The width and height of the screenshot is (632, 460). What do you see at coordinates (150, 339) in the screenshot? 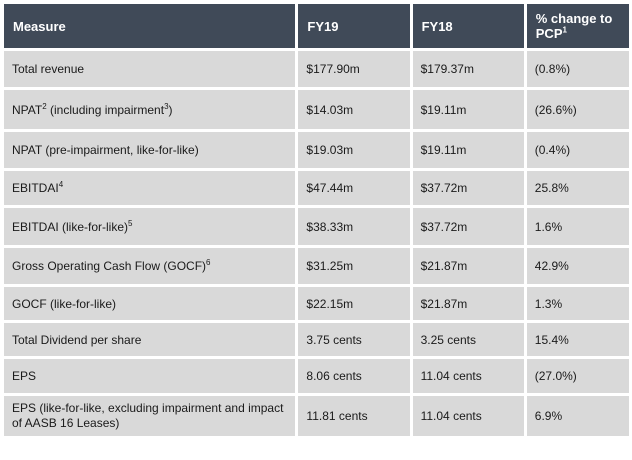
I see `cell-measure: Total Dividend per share` at bounding box center [150, 339].